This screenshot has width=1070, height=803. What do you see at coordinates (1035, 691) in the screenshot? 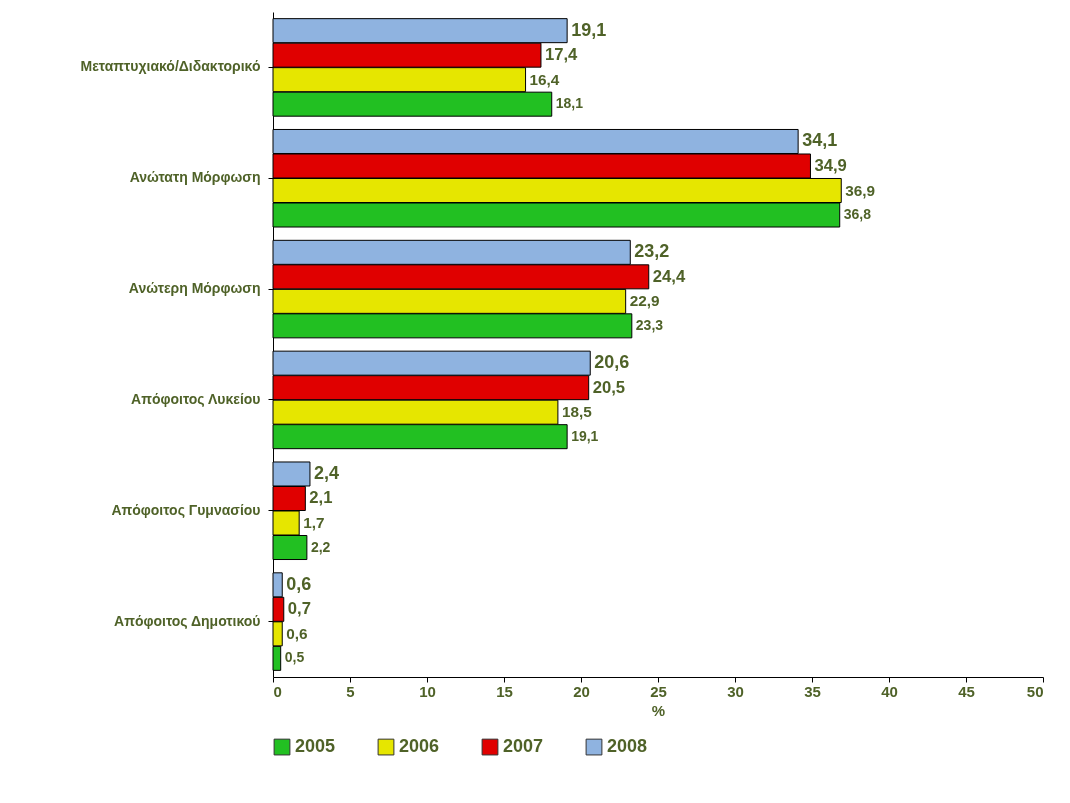
I see `x-tick-label: 50` at bounding box center [1035, 691].